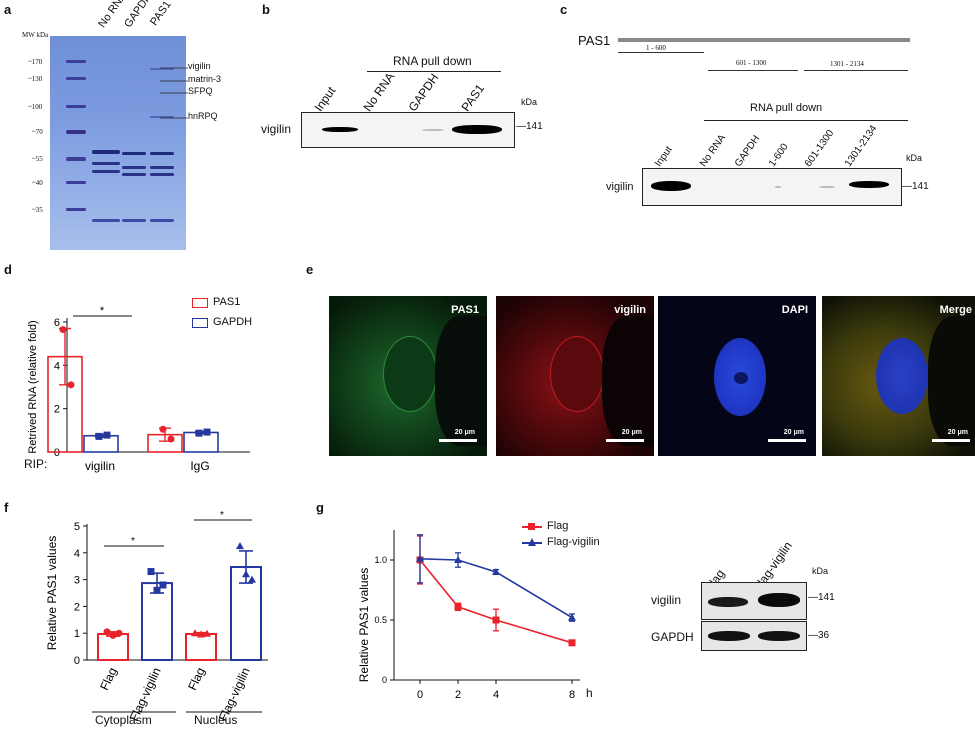  Describe the element at coordinates (496, 601) in the screenshot. I see `series-line` at that location.